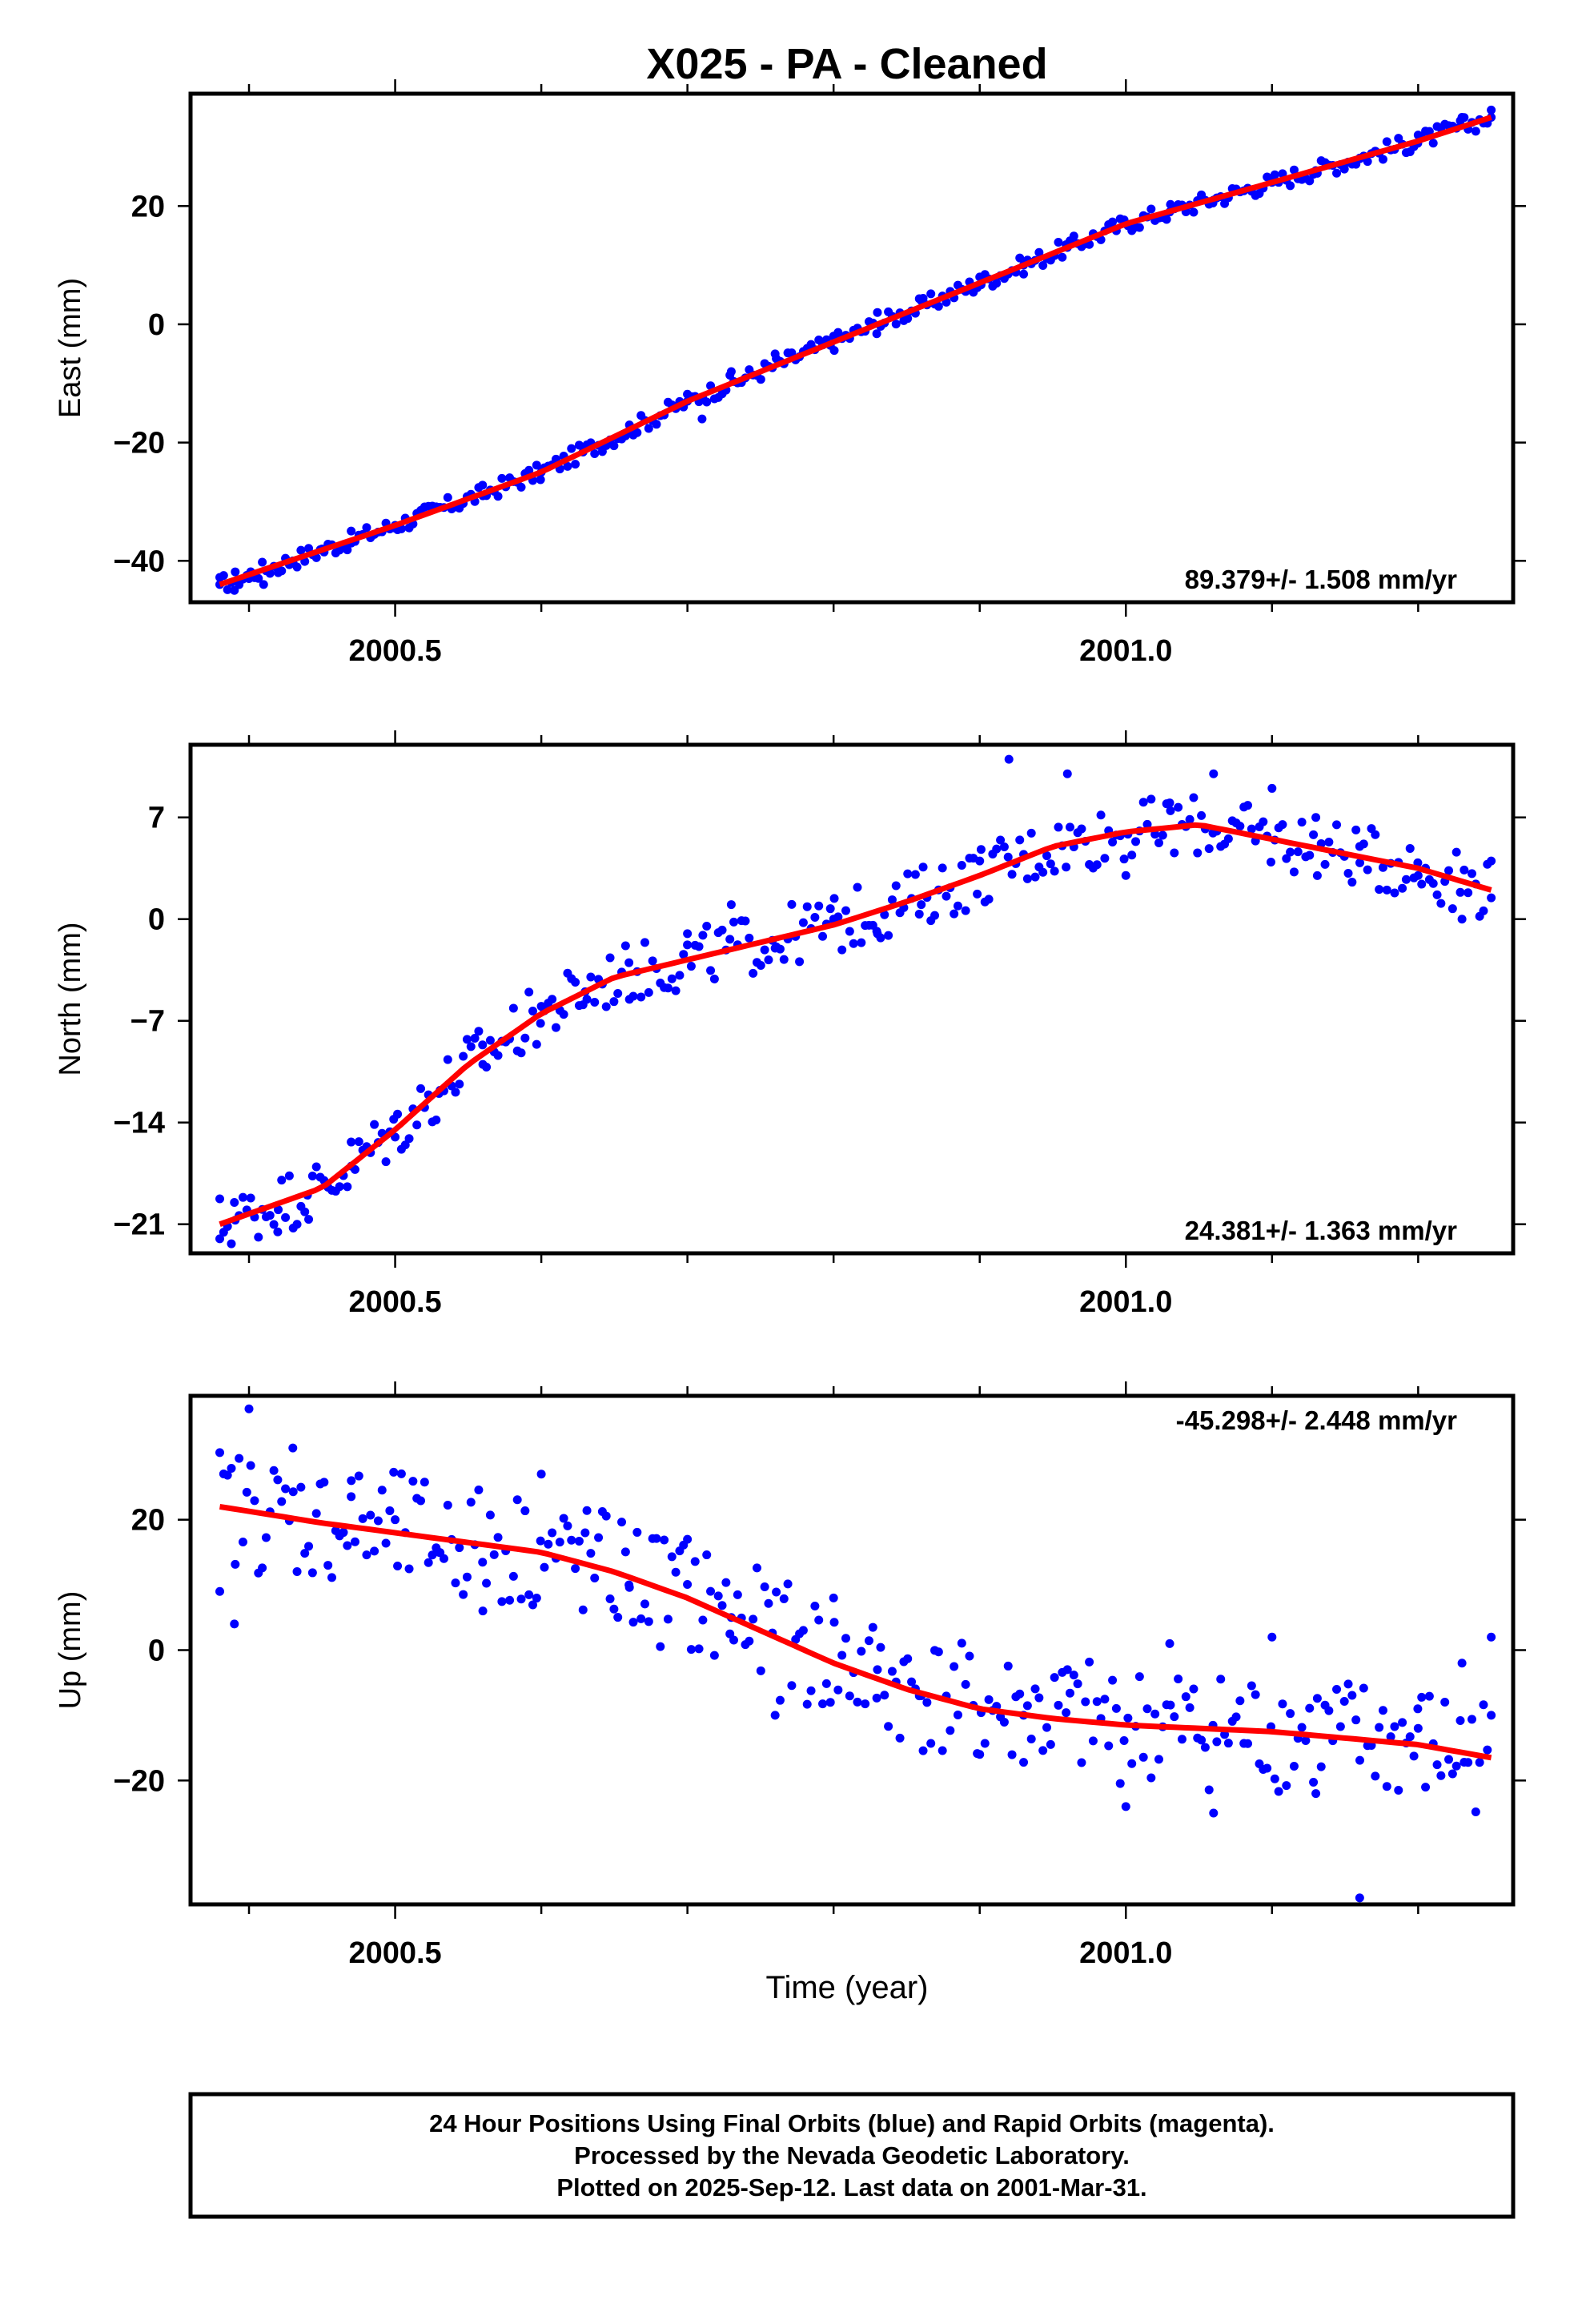 This screenshot has height=2324, width=1582. What do you see at coordinates (70, 348) in the screenshot?
I see `east-y-axis-label: East (mm)` at bounding box center [70, 348].